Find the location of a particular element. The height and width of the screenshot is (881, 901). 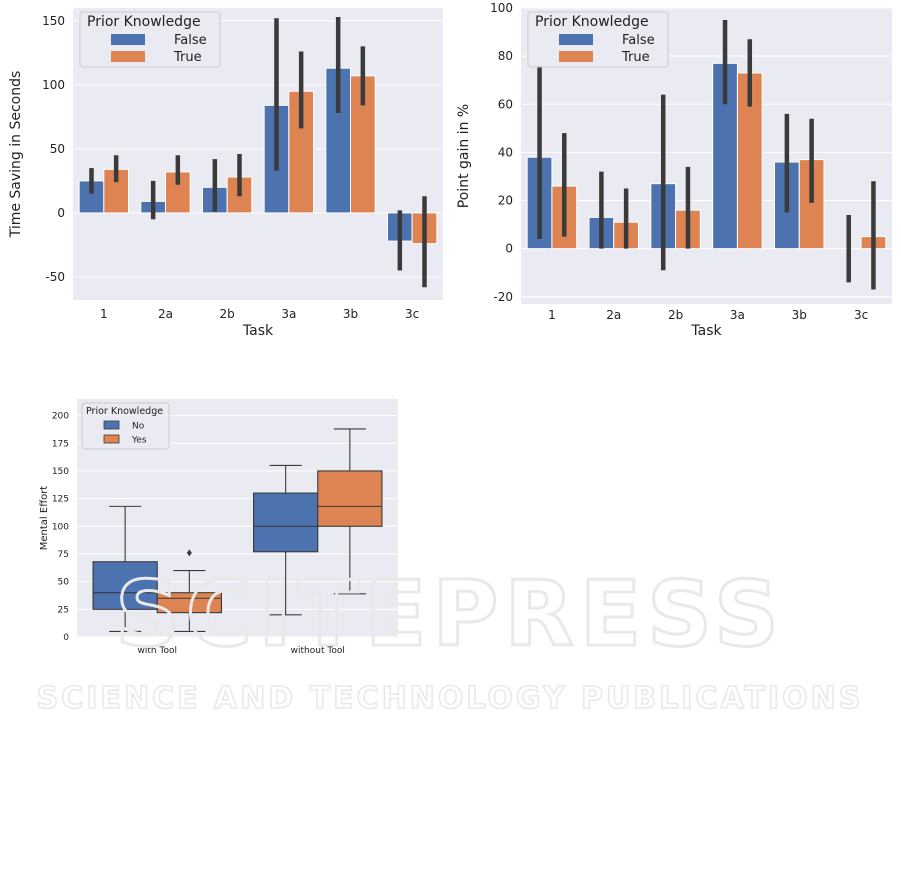

y-axis-label: Mental Effort is located at coordinates (44, 518).